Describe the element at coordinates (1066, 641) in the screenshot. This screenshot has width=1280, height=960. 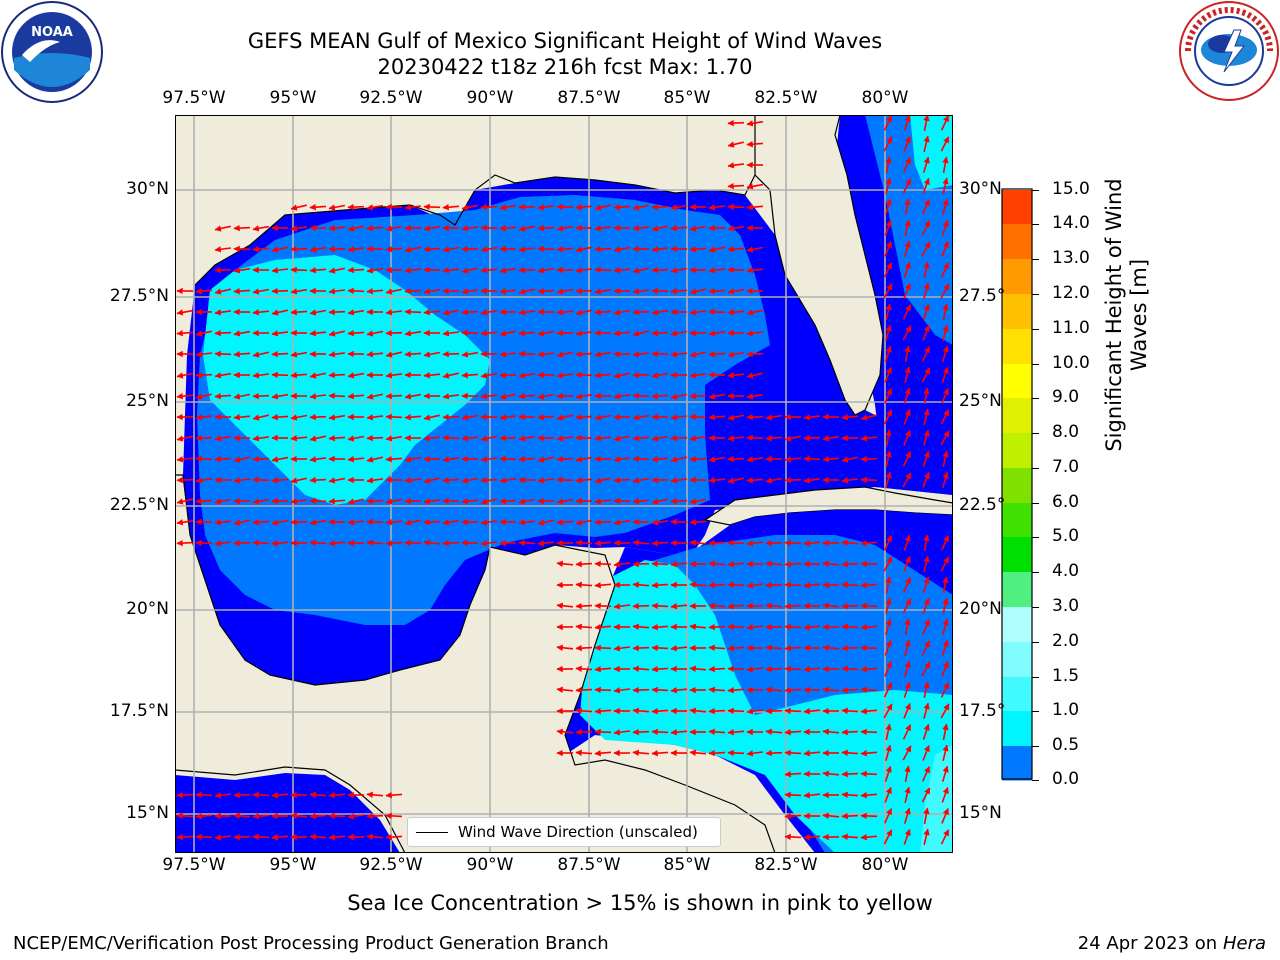
I see `colorbar-tick-label: 2.0` at that location.